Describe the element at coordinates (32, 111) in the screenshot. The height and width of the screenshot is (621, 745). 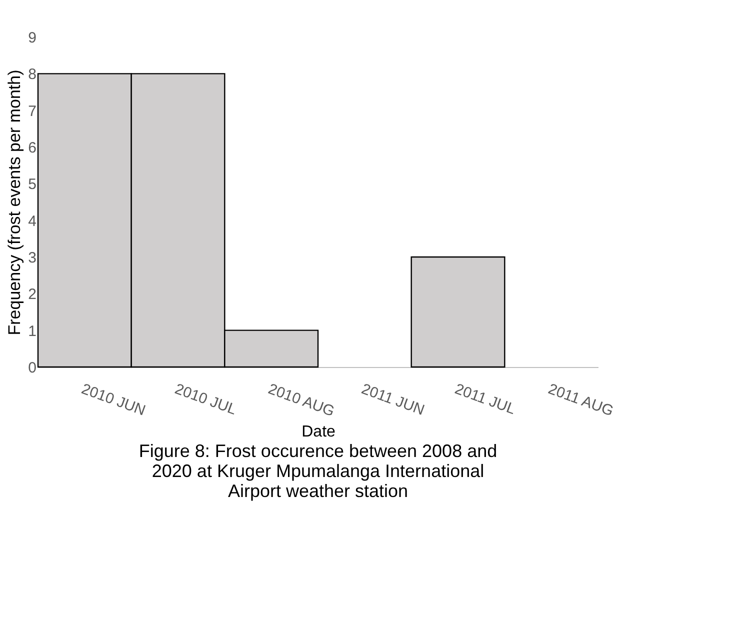
I see `y-tick-label: 7` at that location.